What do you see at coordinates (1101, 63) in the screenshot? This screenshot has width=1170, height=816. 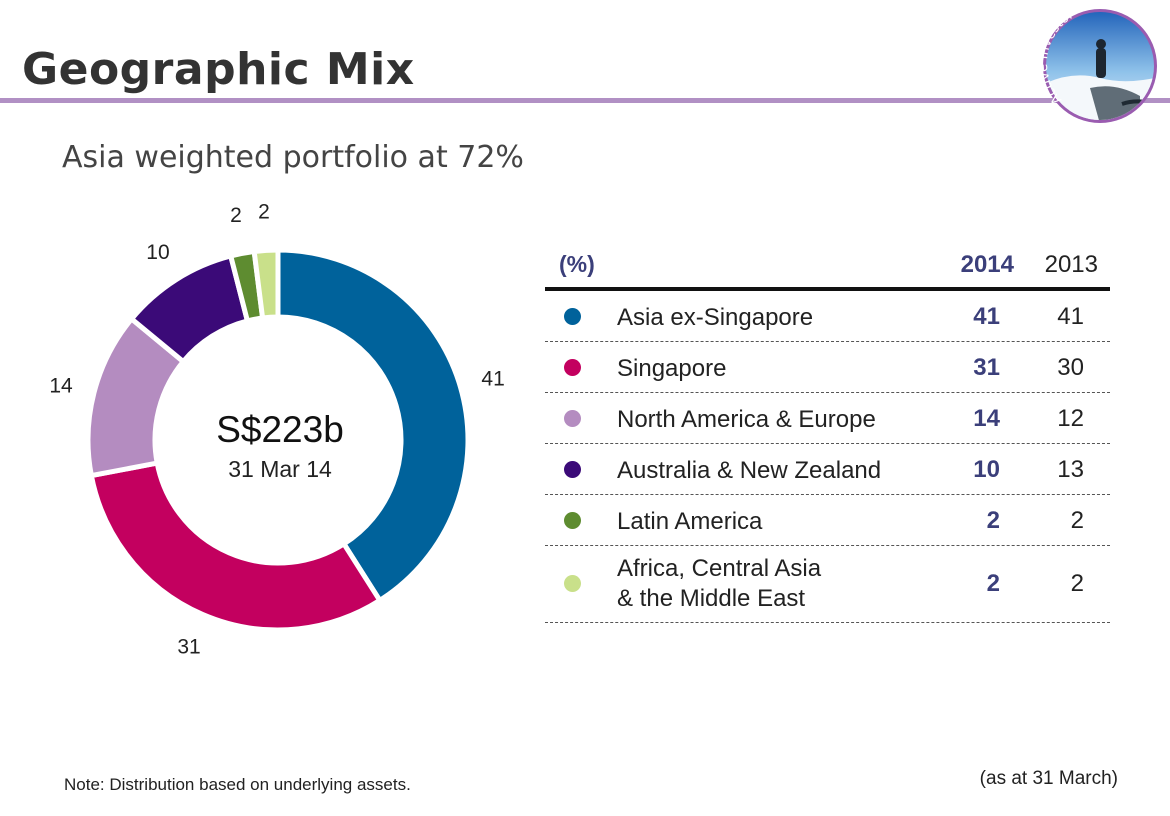 I see `hiker-icon` at bounding box center [1101, 63].